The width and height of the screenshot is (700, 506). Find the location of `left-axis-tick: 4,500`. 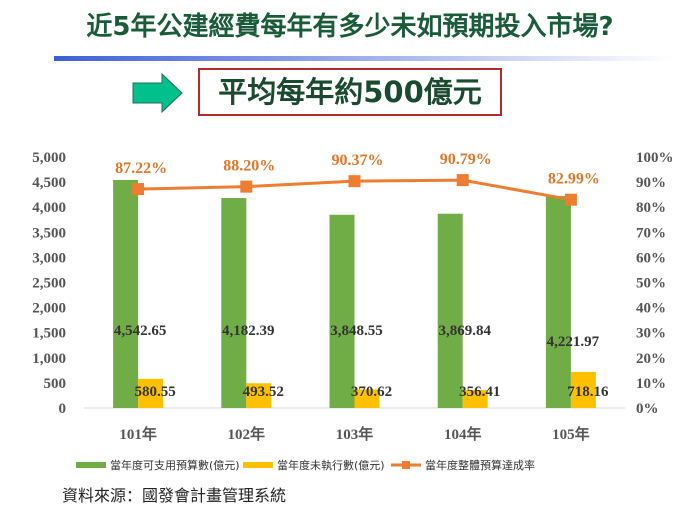

left-axis-tick: 4,500 is located at coordinates (49, 183).